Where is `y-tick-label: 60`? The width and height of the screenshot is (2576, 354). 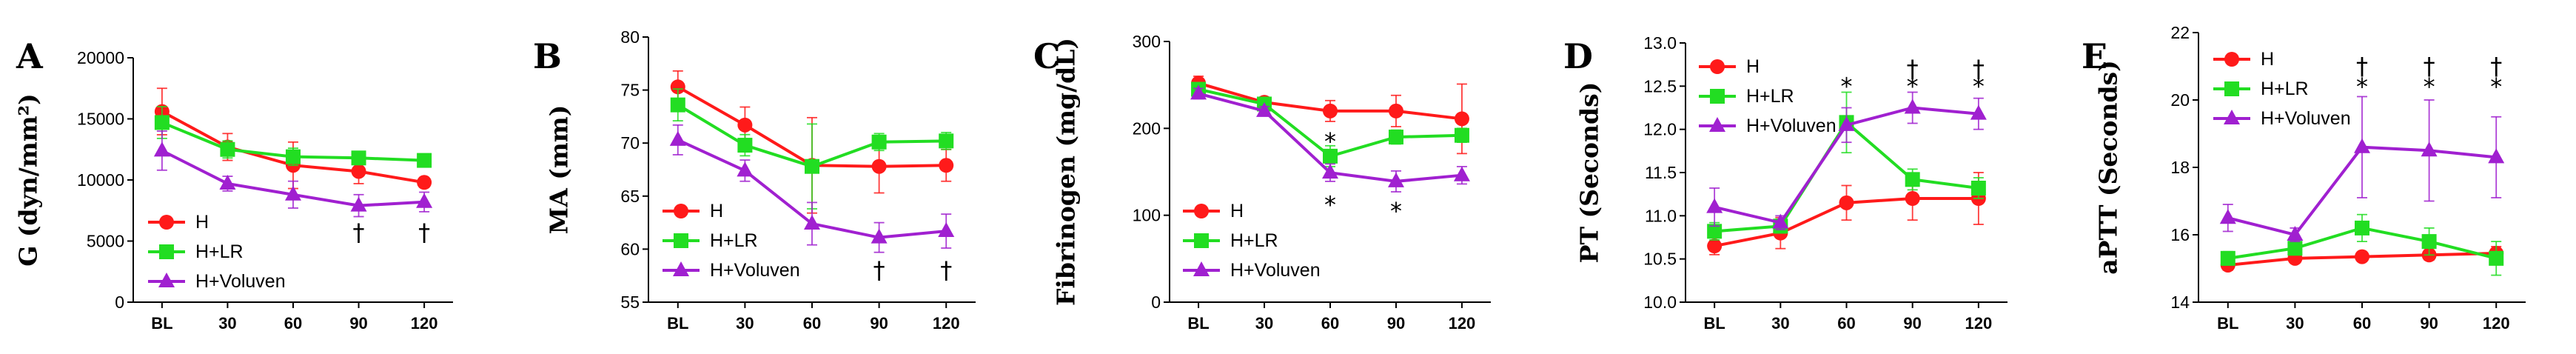
y-tick-label: 60 is located at coordinates (630, 248).